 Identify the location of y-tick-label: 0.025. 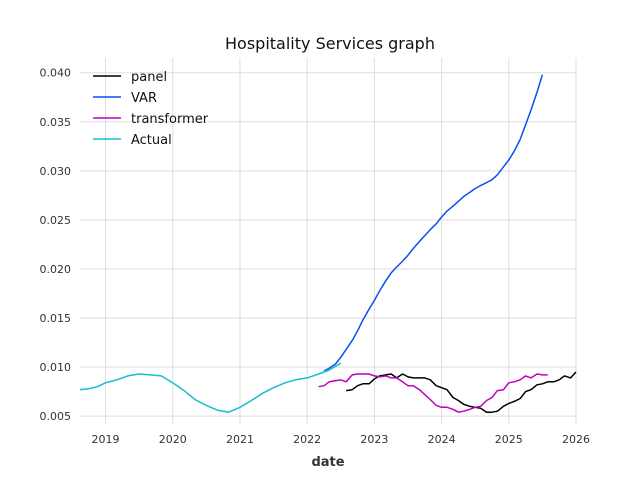
(56, 220).